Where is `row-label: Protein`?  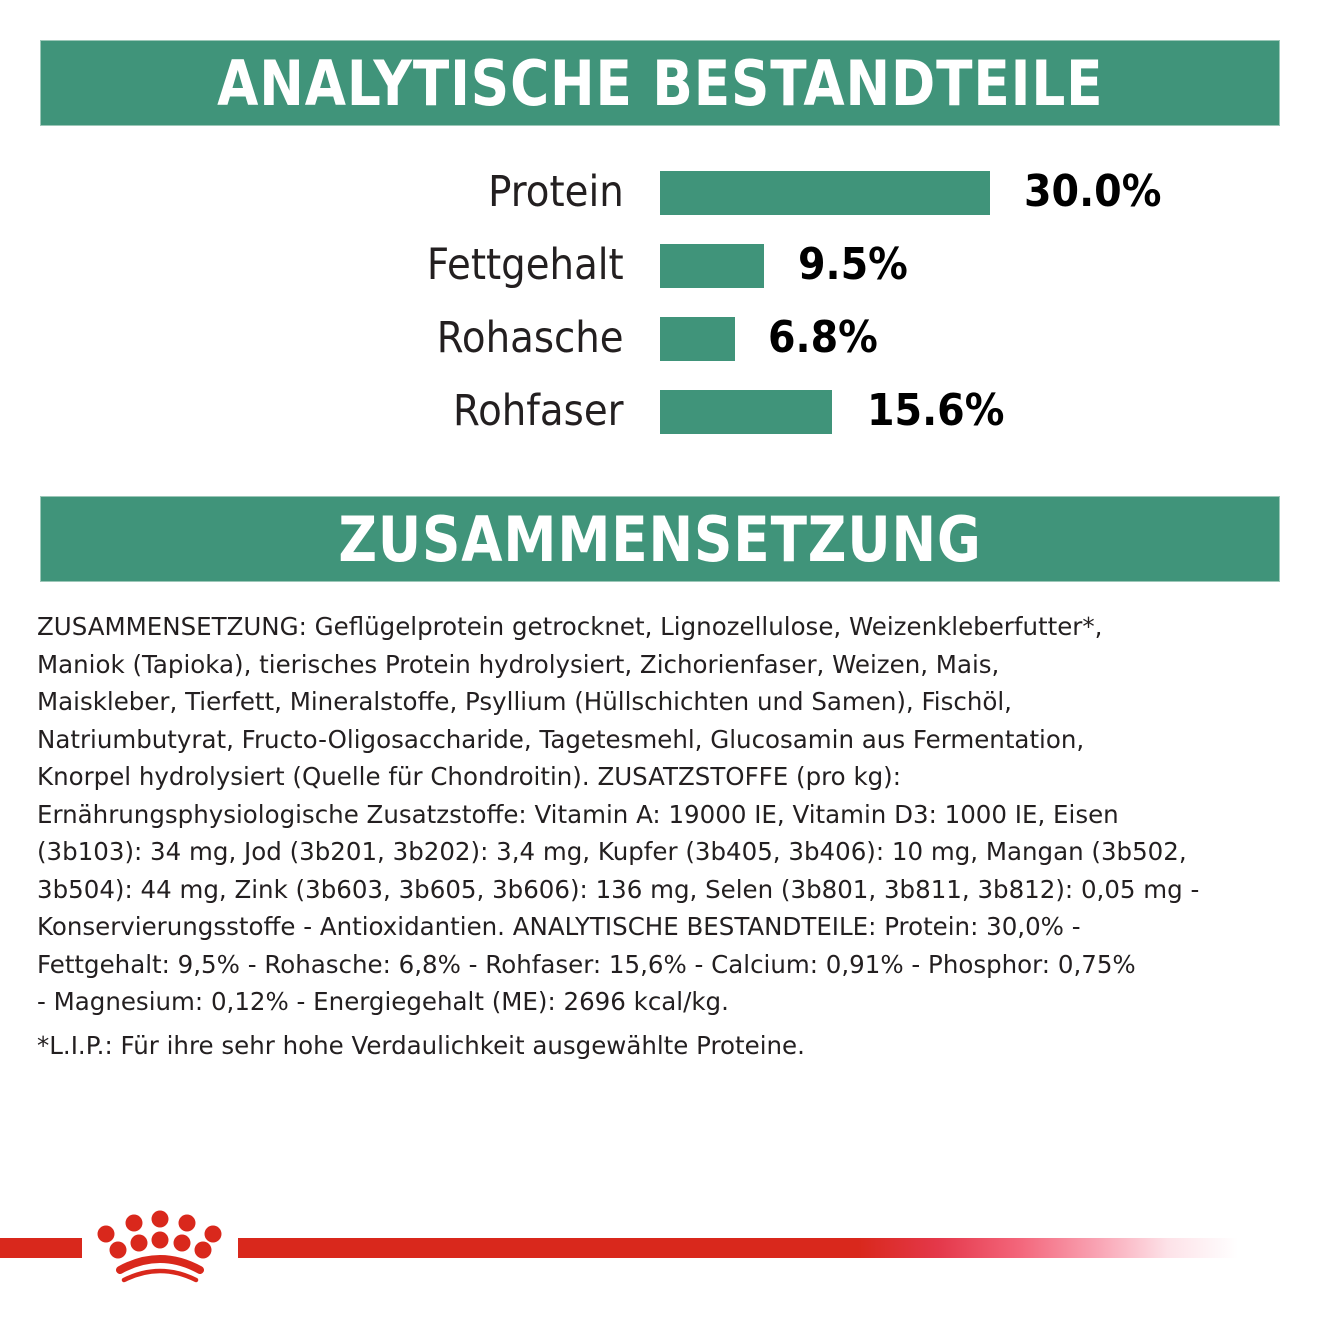 row-label: Protein is located at coordinates (556, 192).